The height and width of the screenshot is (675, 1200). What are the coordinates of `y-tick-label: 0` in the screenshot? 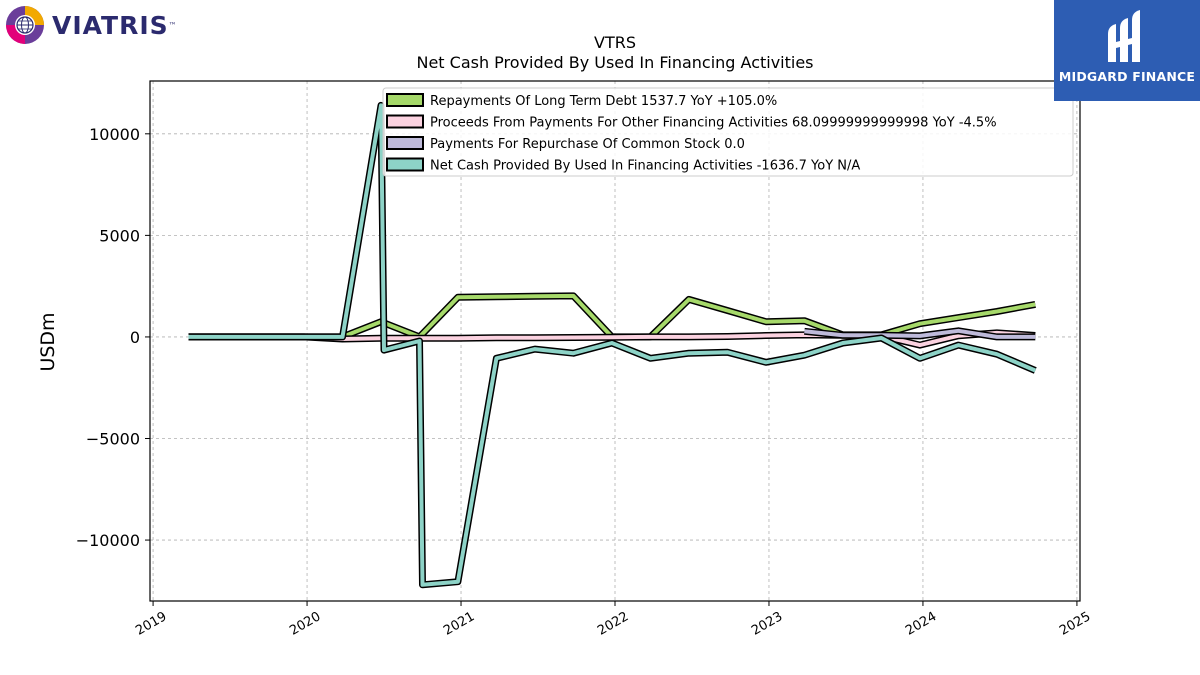 It's located at (135, 337).